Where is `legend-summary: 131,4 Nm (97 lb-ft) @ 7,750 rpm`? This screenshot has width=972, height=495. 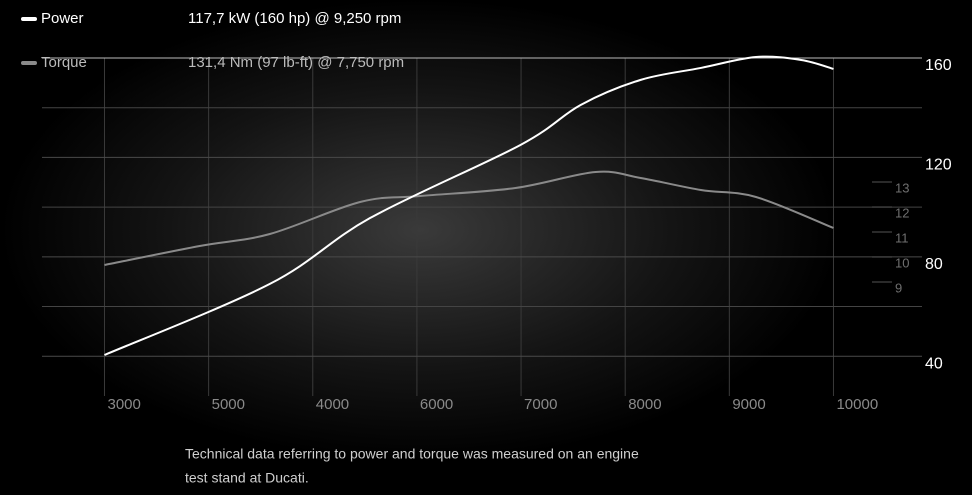
legend-summary: 131,4 Nm (97 lb-ft) @ 7,750 rpm is located at coordinates (296, 62).